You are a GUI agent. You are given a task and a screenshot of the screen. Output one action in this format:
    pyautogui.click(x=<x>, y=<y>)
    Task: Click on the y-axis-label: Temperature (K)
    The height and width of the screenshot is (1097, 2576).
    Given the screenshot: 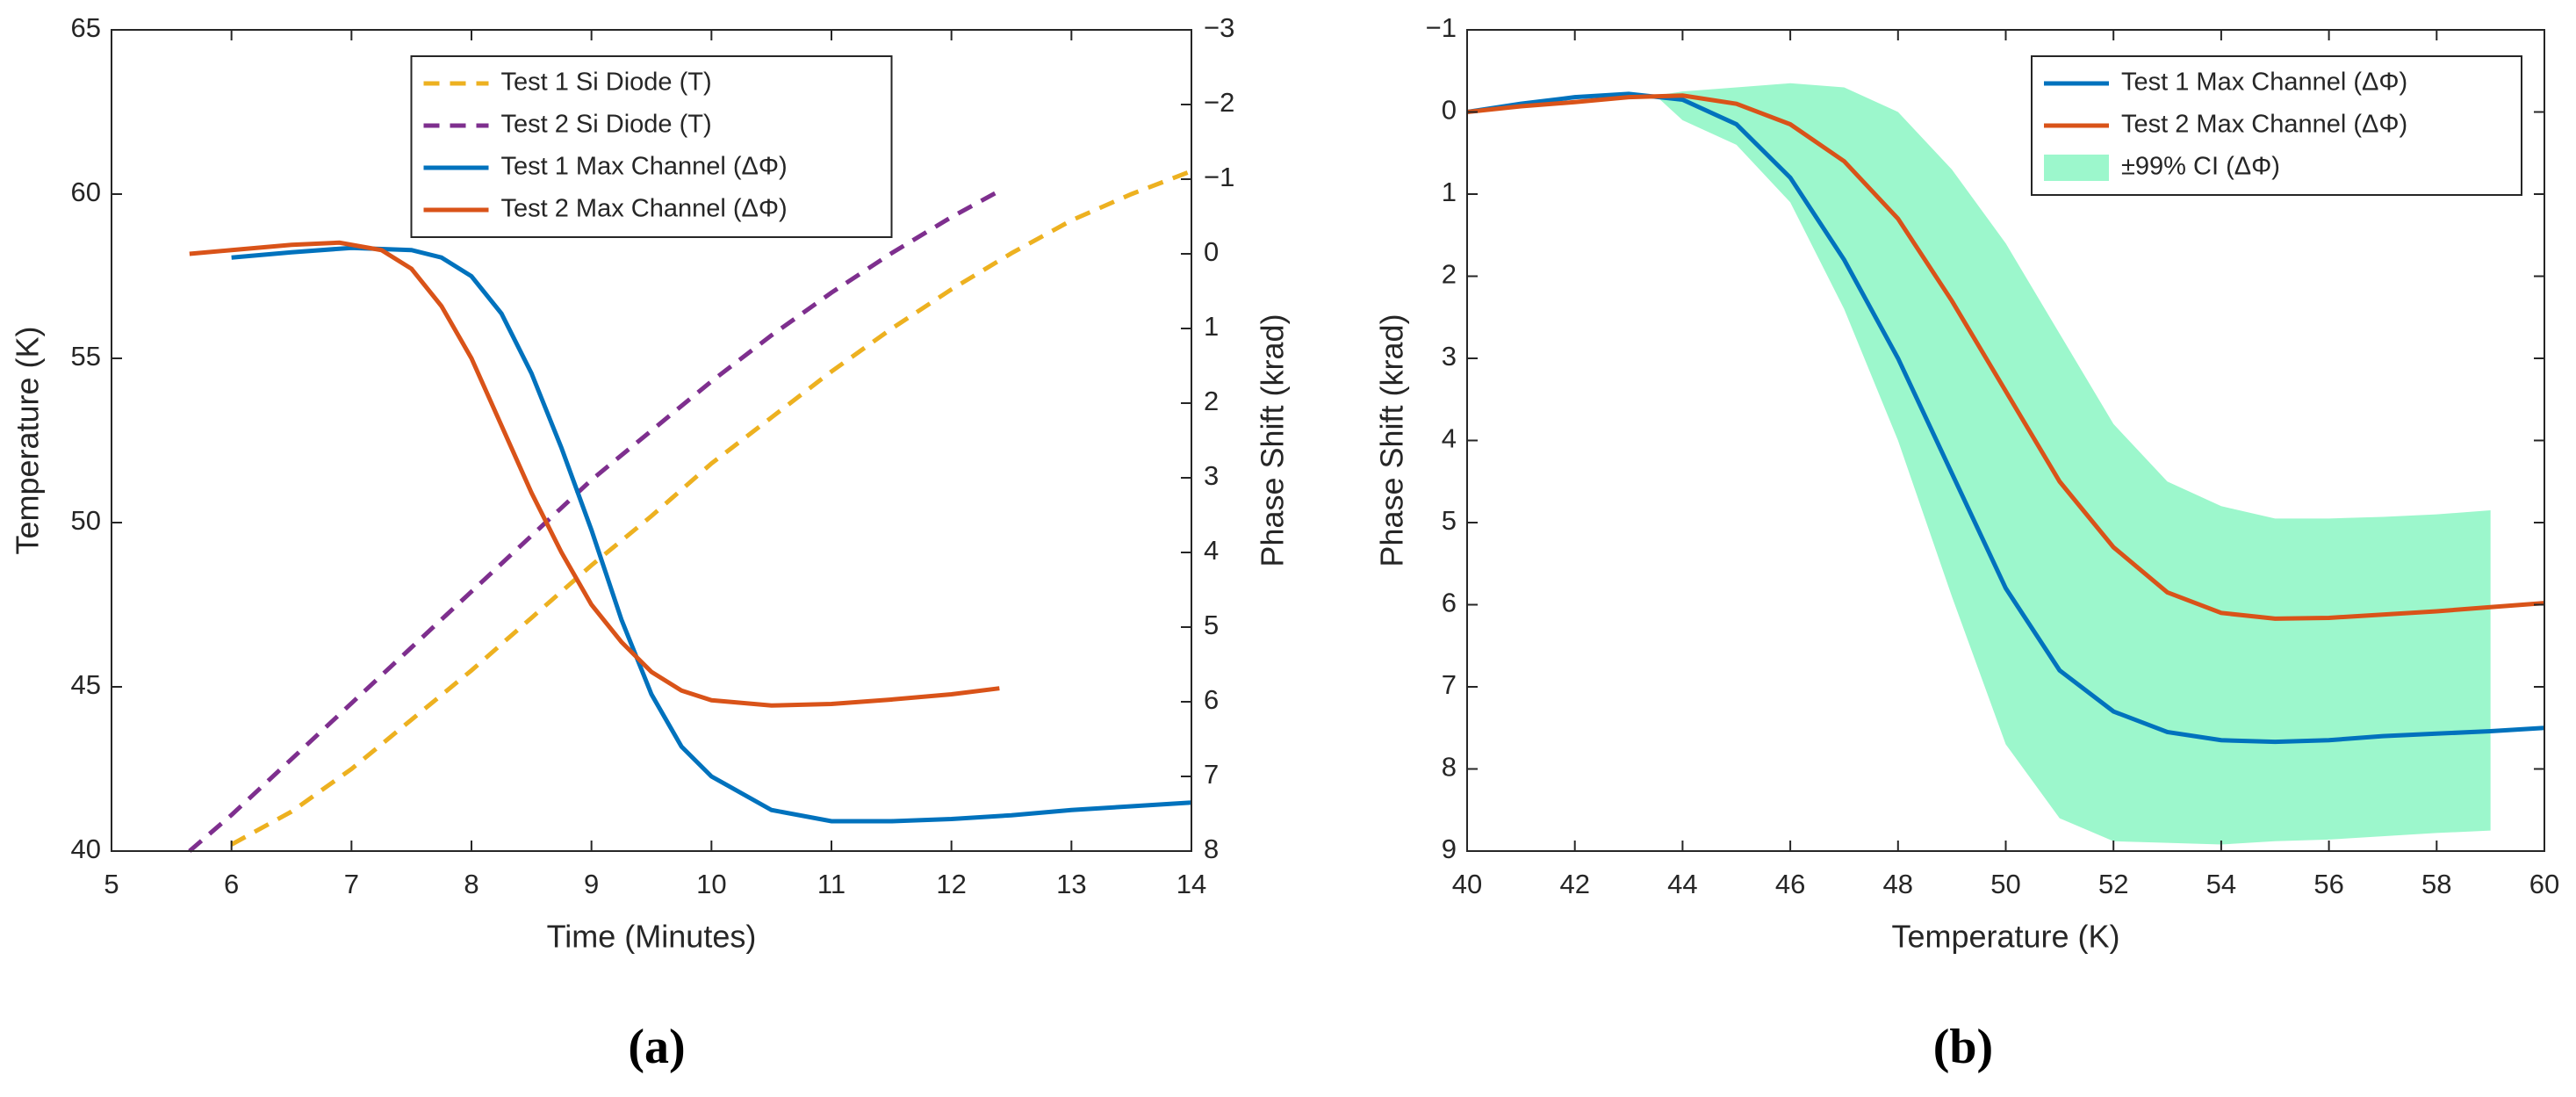 What is the action you would take?
    pyautogui.click(x=28, y=440)
    